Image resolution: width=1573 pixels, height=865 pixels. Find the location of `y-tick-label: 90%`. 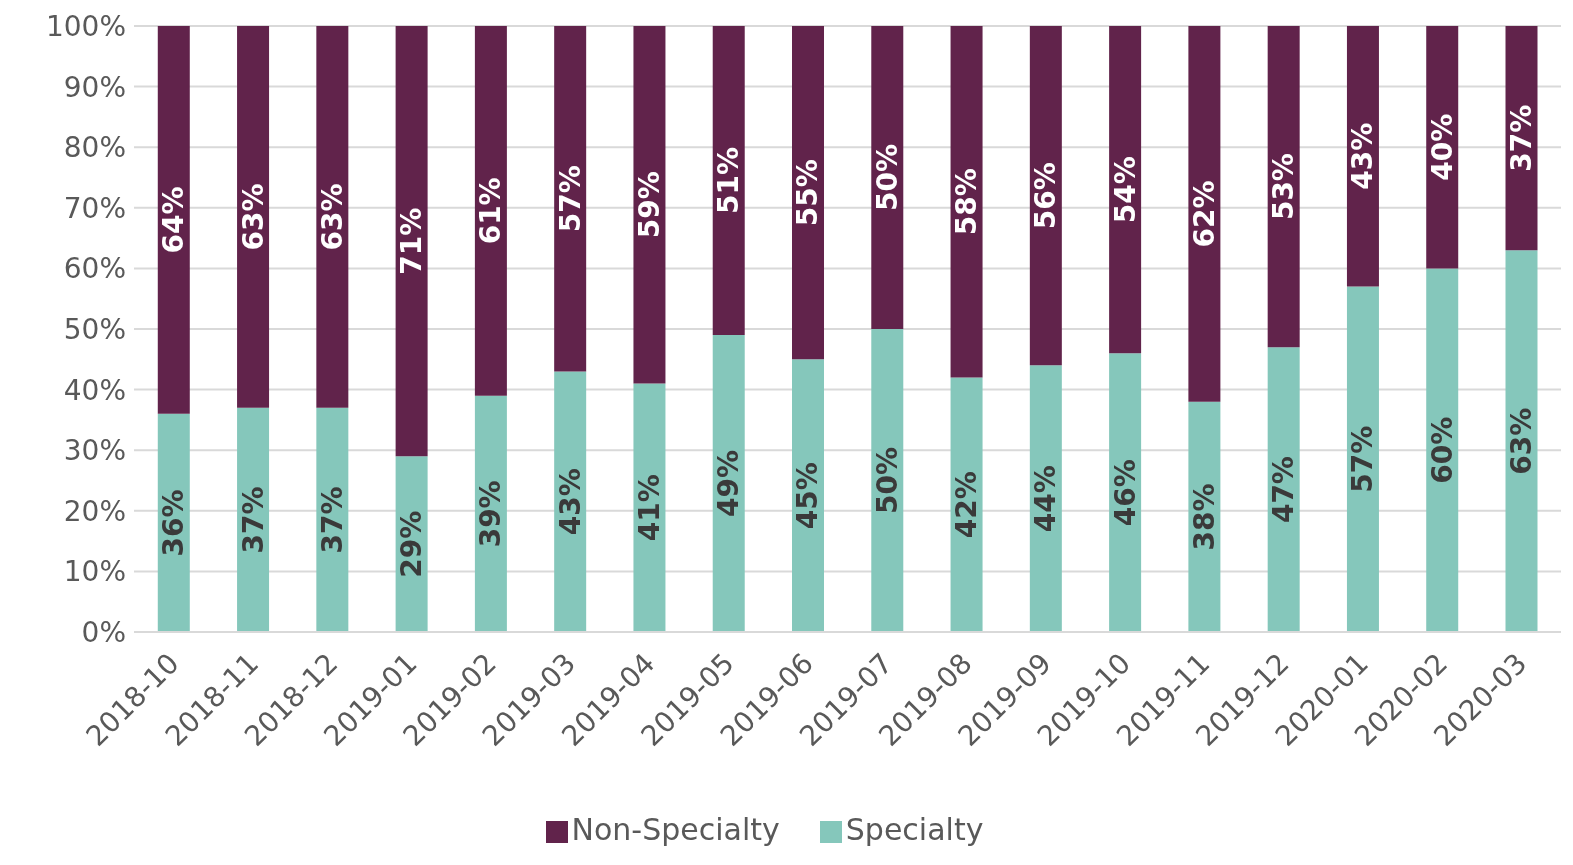

y-tick-label: 90% is located at coordinates (94, 87).